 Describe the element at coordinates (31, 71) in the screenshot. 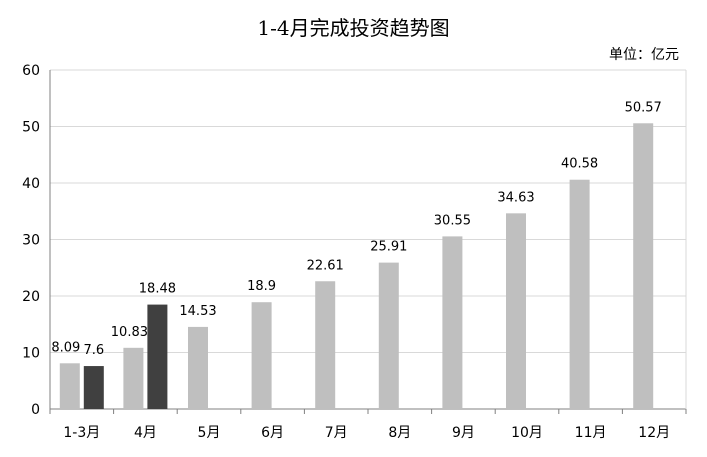

I see `y-tick-label: 60` at that location.